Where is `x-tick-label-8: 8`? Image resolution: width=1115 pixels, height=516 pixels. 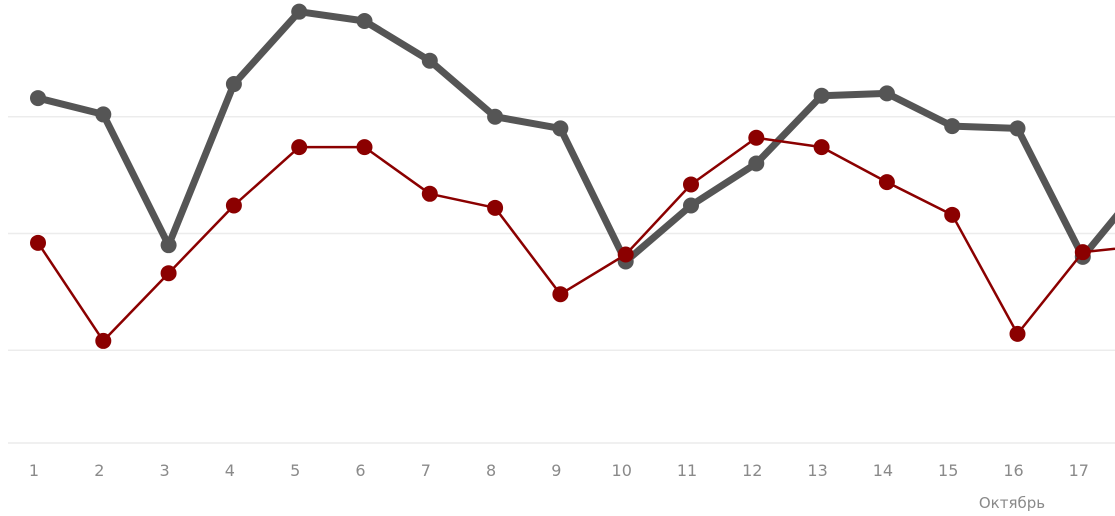 x-tick-label-8: 8 is located at coordinates (491, 470).